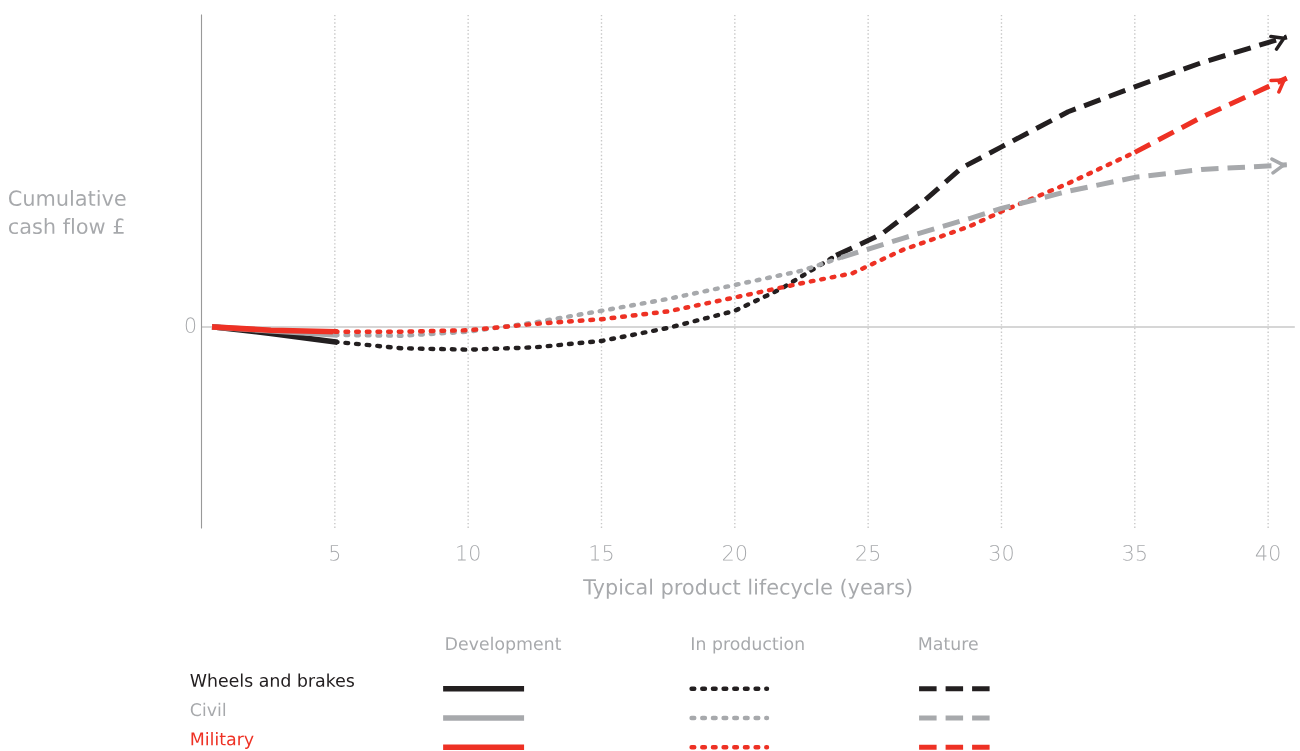  What do you see at coordinates (190, 325) in the screenshot?
I see `ref-line-label: 0` at bounding box center [190, 325].